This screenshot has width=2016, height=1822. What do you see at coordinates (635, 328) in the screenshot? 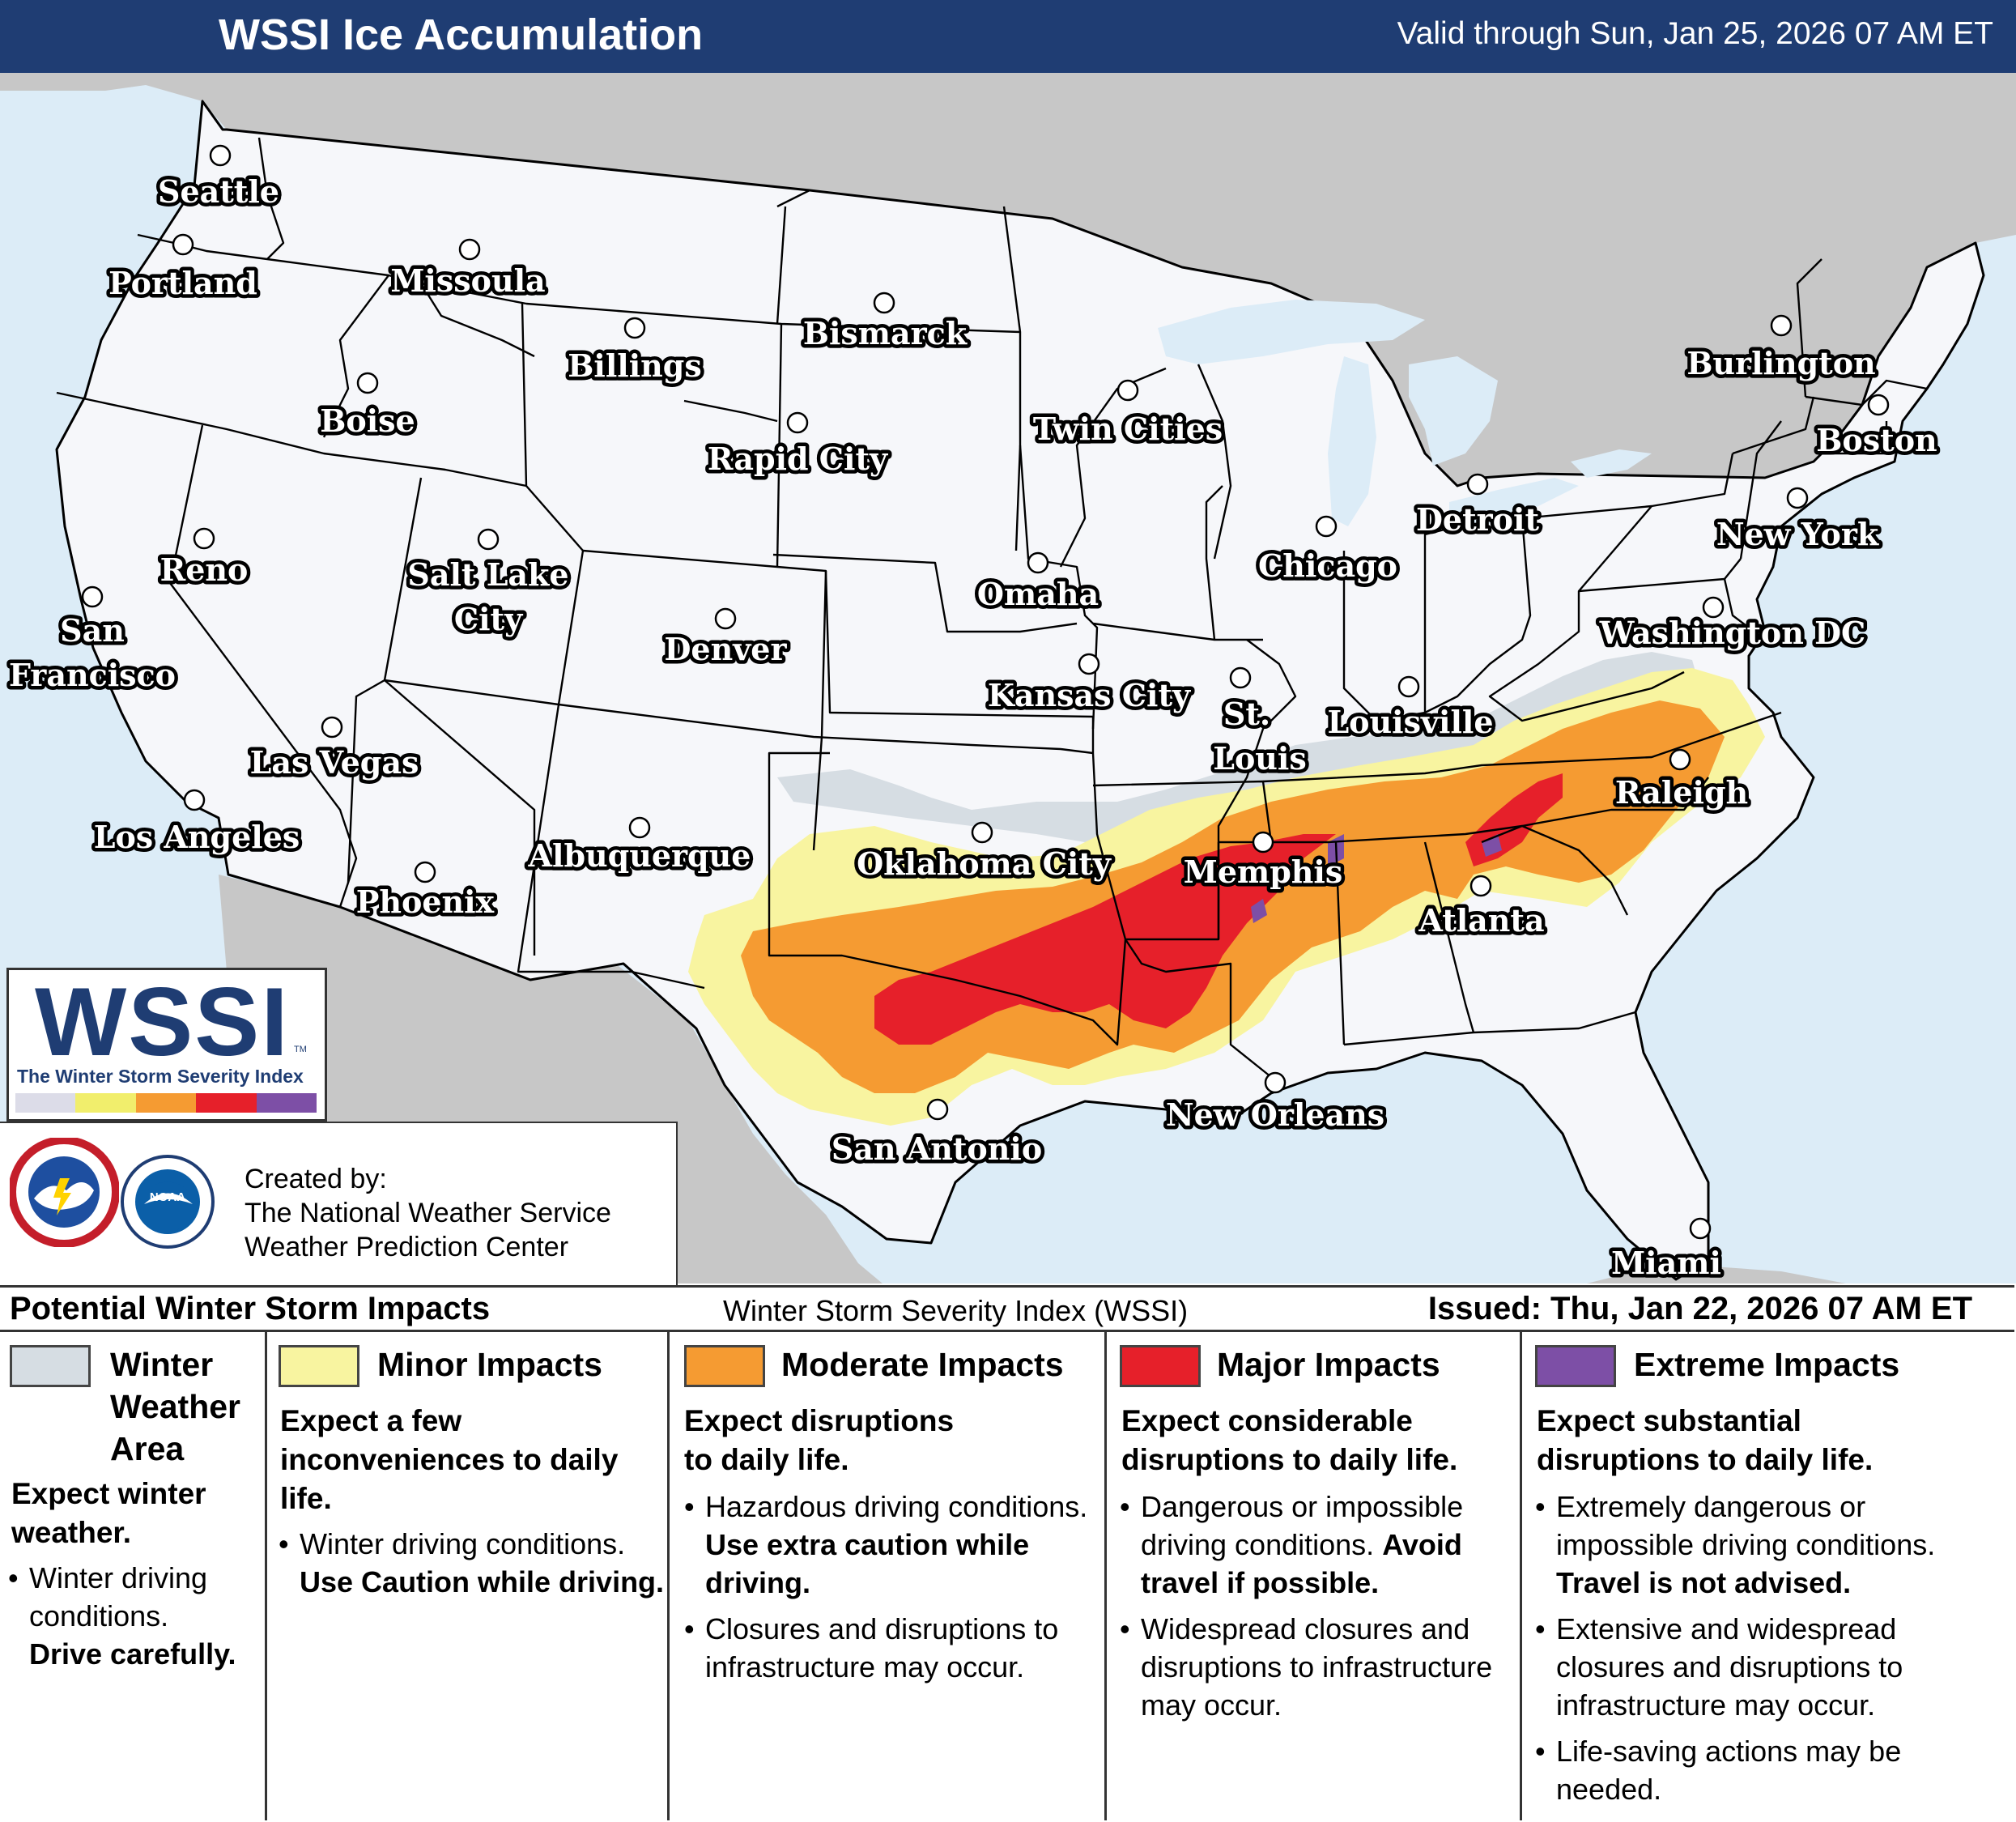
I see `billings-marker` at bounding box center [635, 328].